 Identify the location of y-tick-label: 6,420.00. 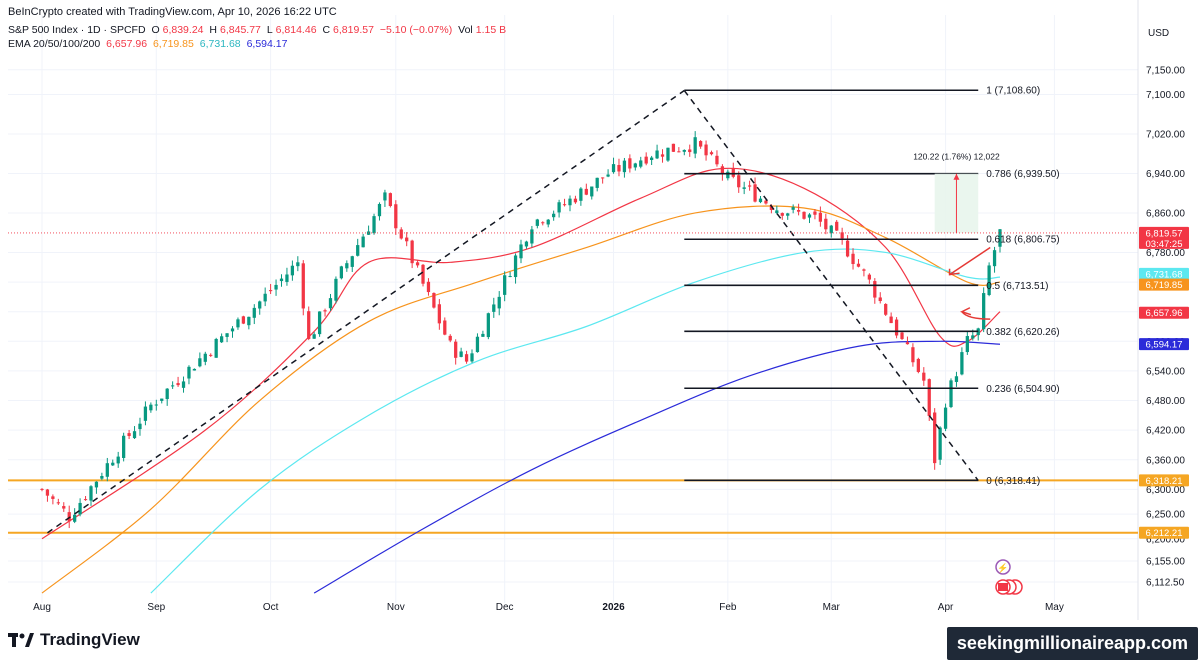
(1165, 431).